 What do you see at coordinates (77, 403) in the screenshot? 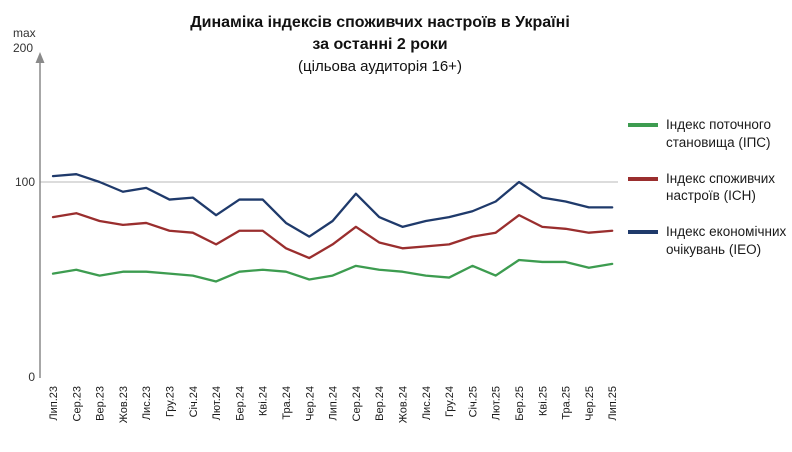
I see `x-tick-label: Сер.23` at bounding box center [77, 403].